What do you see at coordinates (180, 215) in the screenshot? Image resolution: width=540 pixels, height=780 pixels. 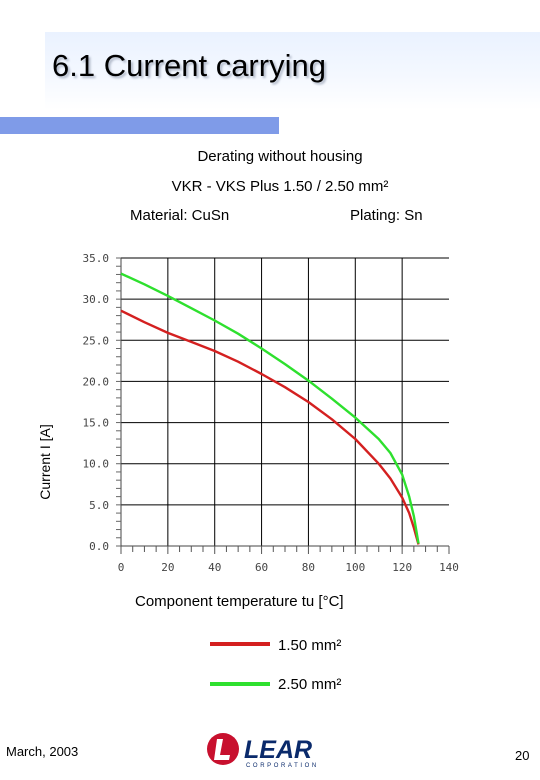 I see `material-label: Material: CuSn` at bounding box center [180, 215].